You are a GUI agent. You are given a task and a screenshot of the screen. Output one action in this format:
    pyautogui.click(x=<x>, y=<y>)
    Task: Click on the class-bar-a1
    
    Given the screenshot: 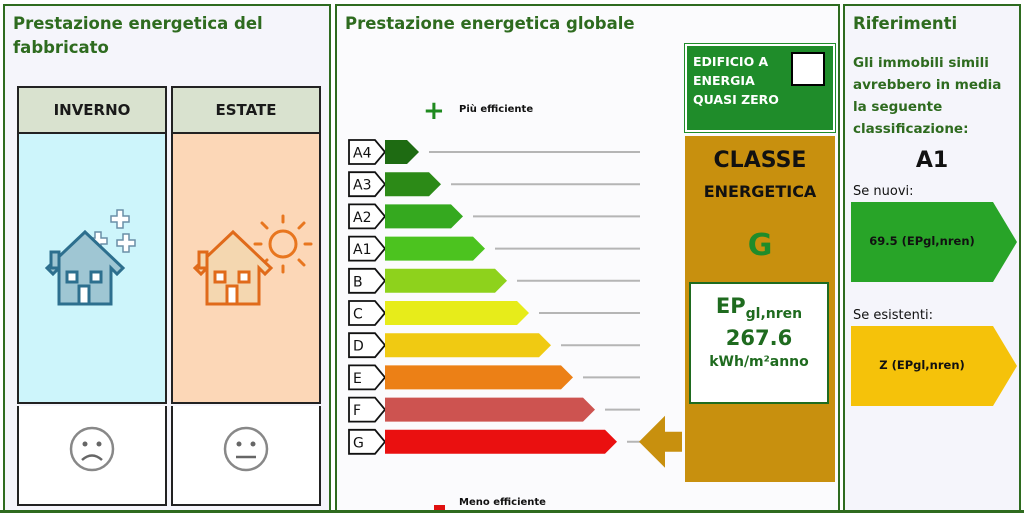 What is the action you would take?
    pyautogui.click(x=435, y=248)
    